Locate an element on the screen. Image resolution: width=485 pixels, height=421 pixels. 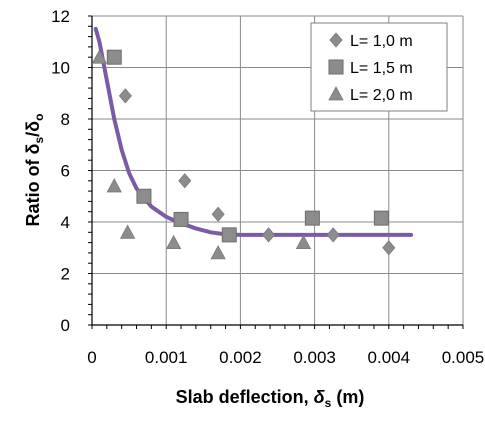
y-tick-label: 12 is located at coordinates (60, 16).